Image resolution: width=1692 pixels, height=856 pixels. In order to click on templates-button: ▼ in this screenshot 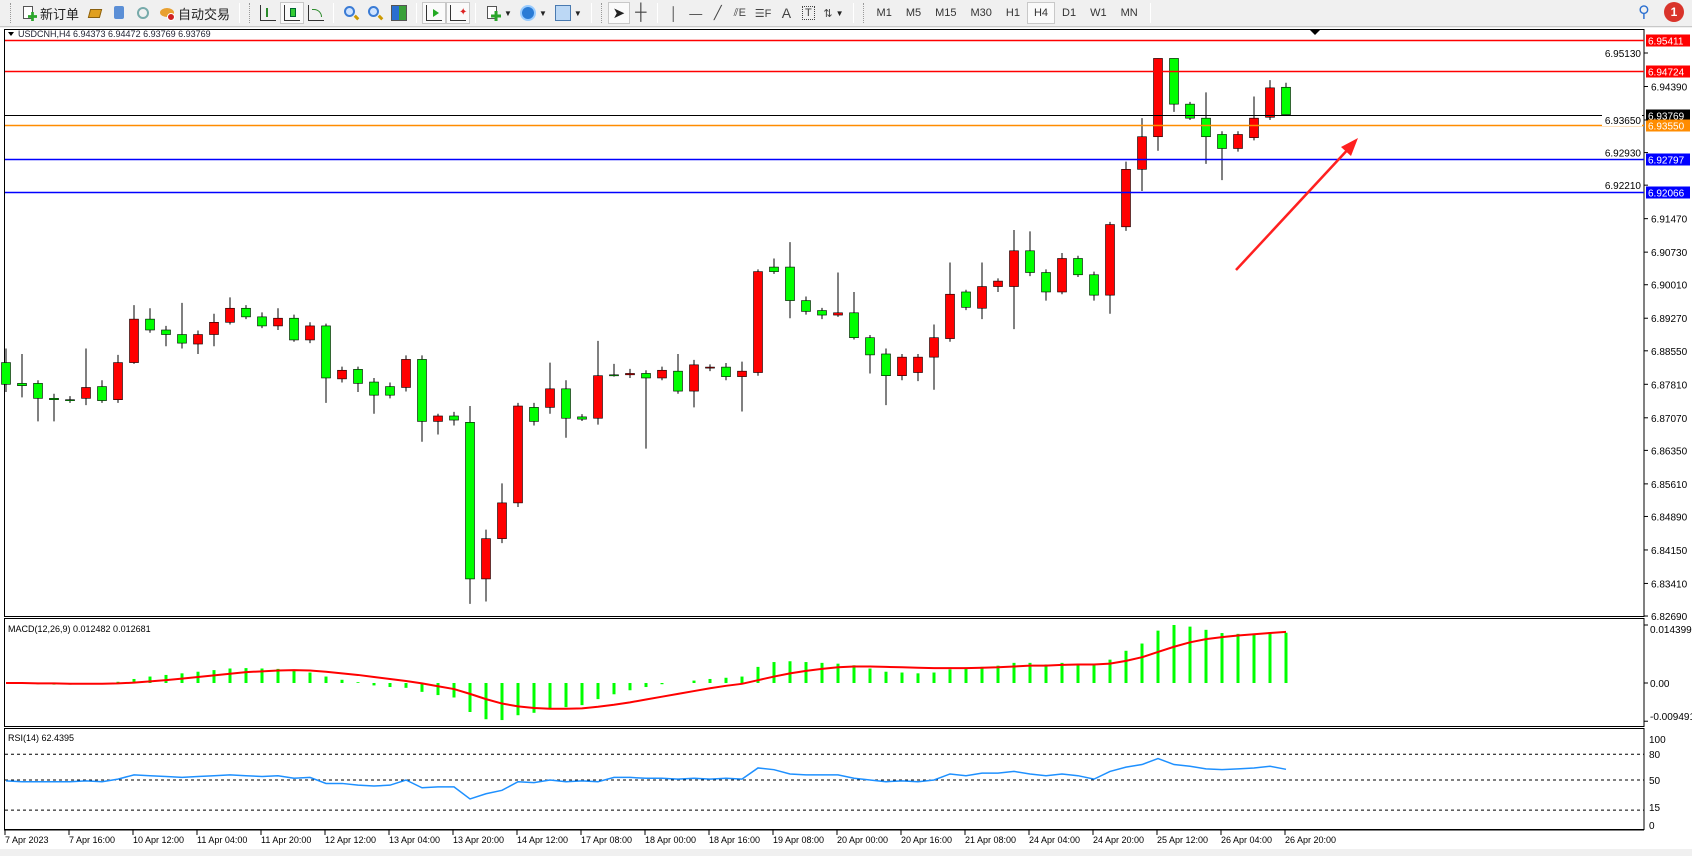, I will do `click(568, 13)`.